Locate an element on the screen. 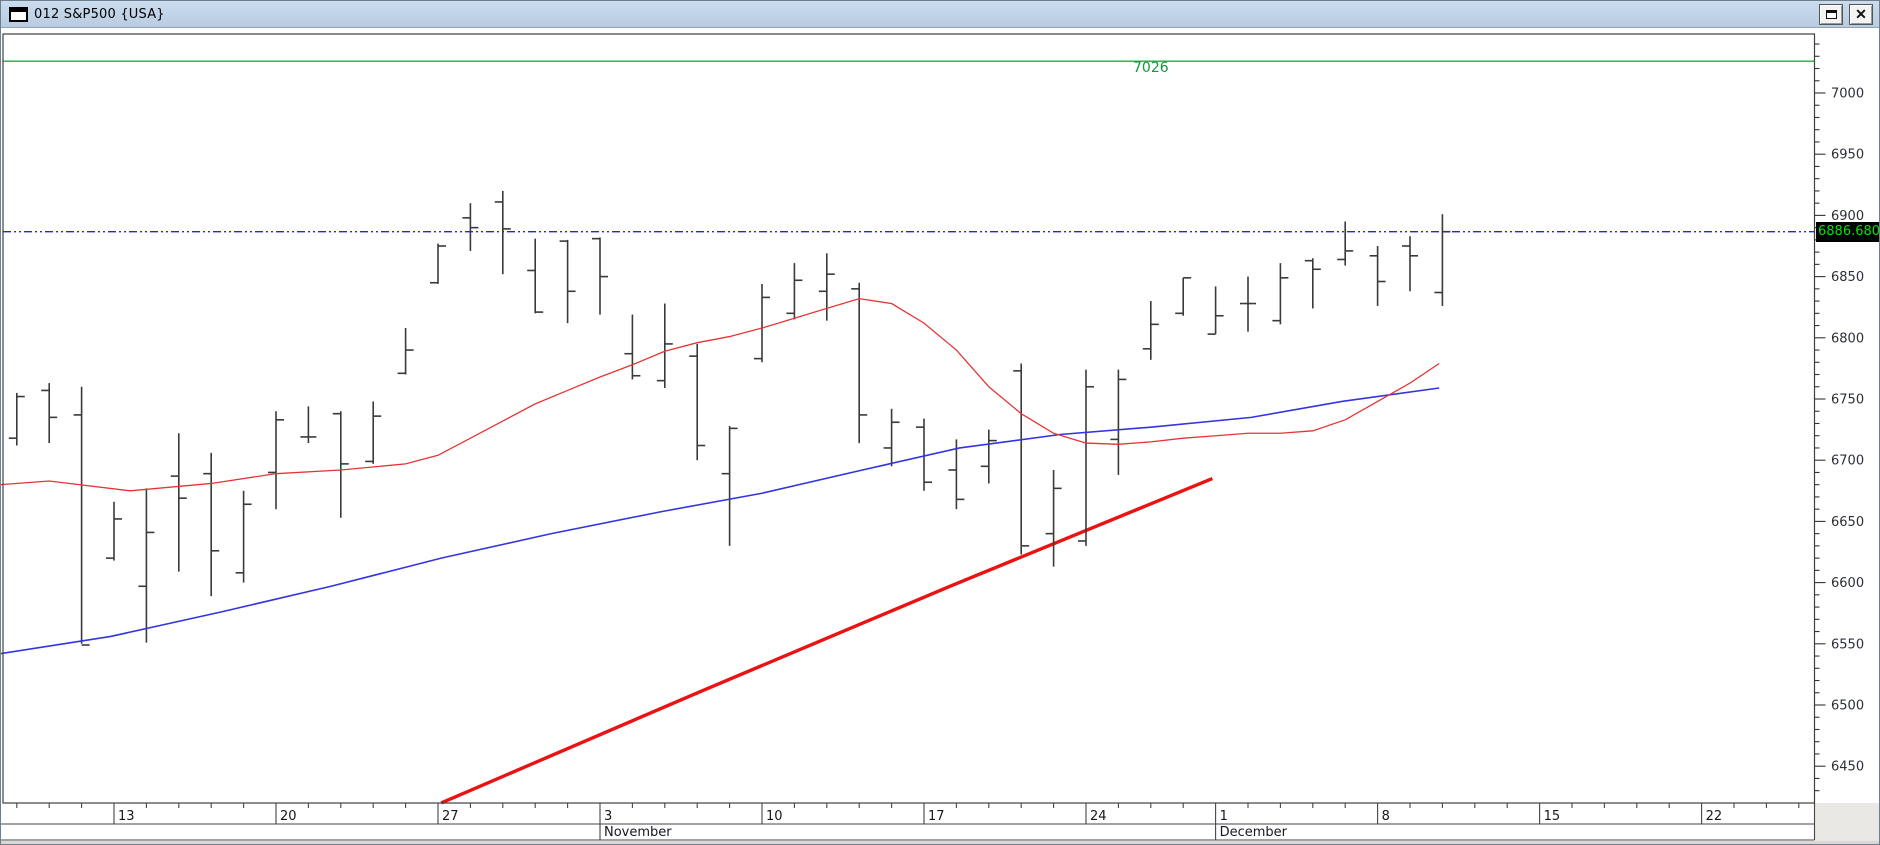 The height and width of the screenshot is (845, 1880). svg-text: 6900 is located at coordinates (1847, 216).